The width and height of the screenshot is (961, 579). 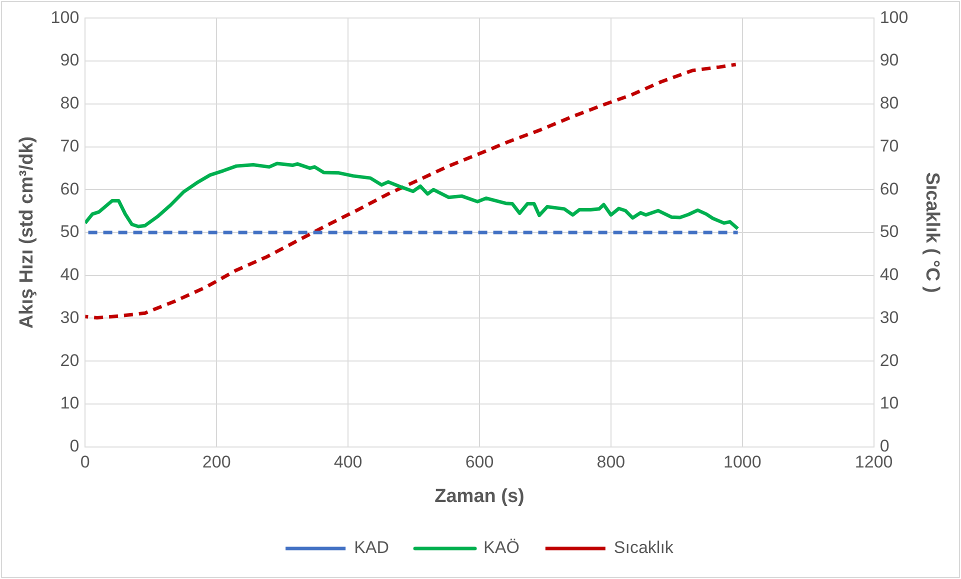 I want to click on y-tick-label: 60, so click(x=70, y=188).